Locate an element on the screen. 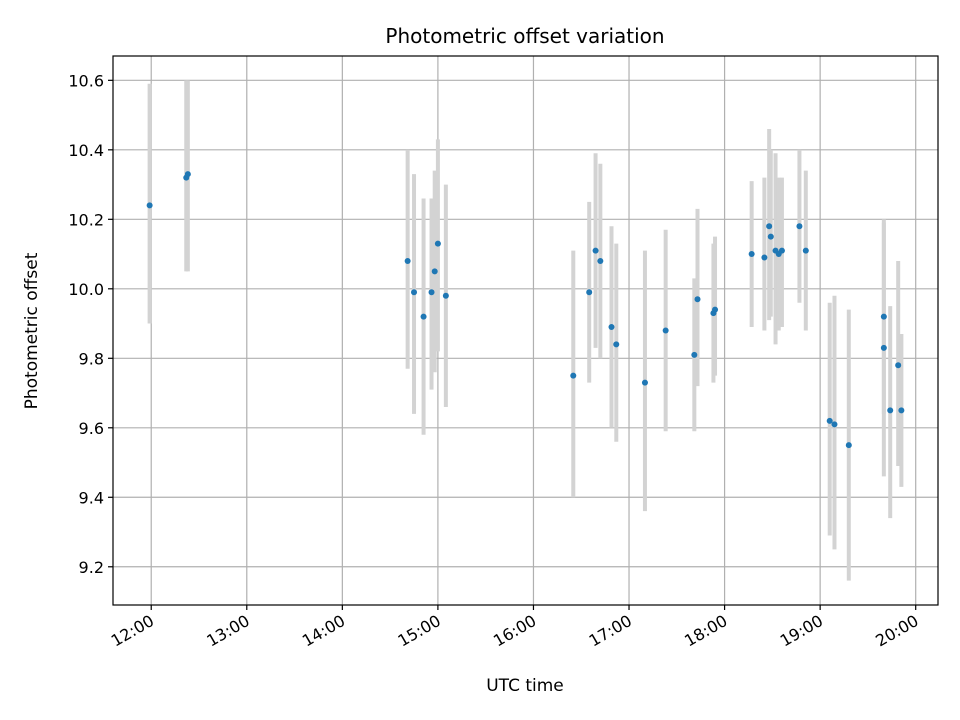 The image size is (960, 720). y-tick-label: 10.2 is located at coordinates (86, 219).